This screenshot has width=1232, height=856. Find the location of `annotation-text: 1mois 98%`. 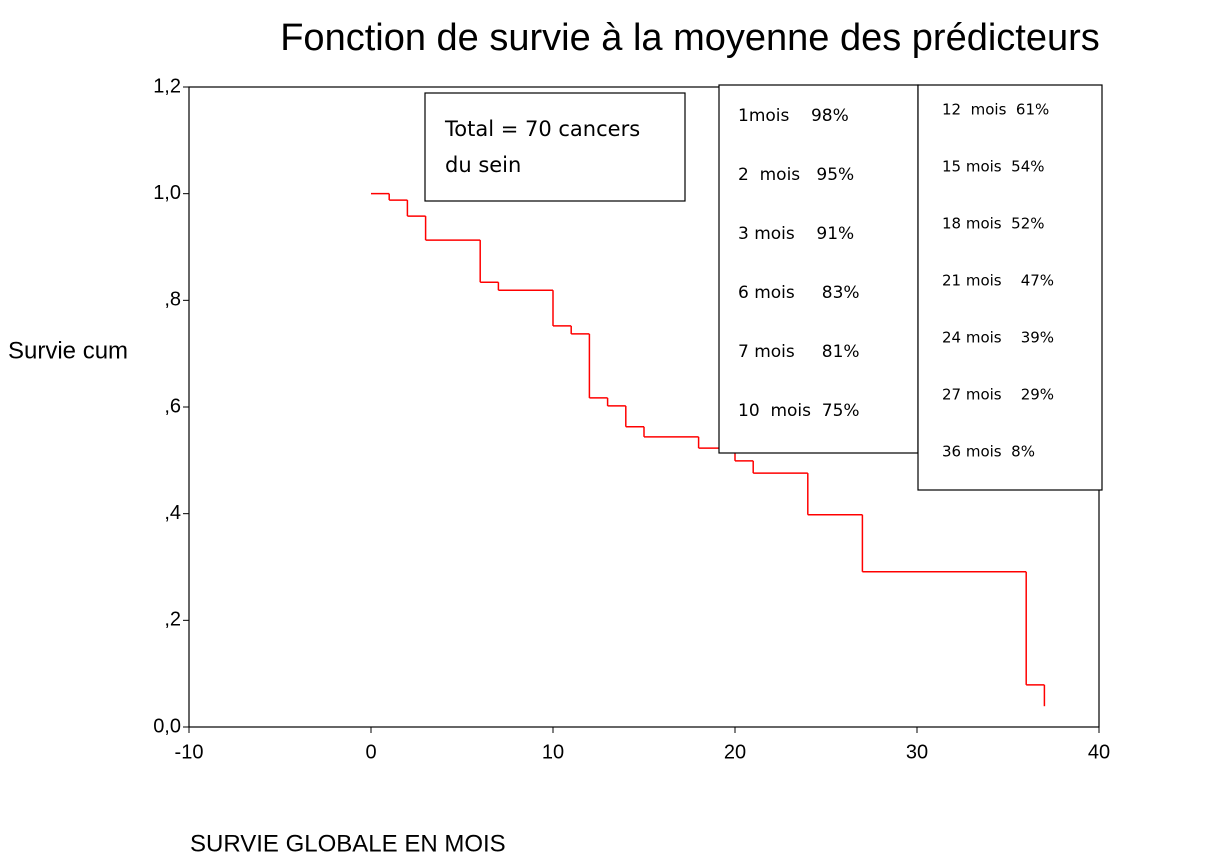

annotation-text: 1mois 98% is located at coordinates (793, 116).